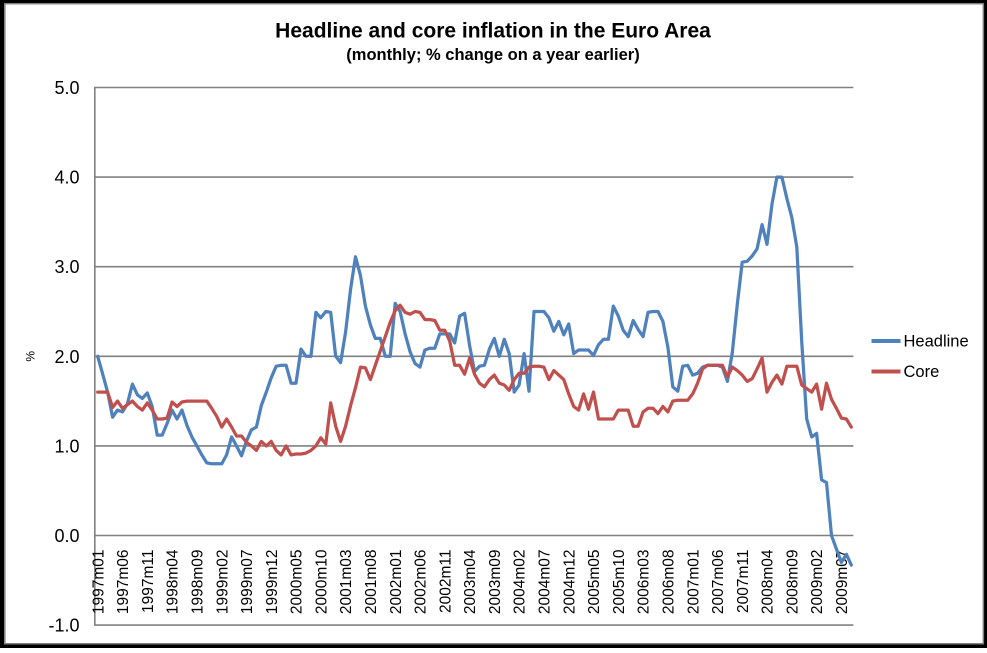 This screenshot has height=653, width=987. Describe the element at coordinates (842, 582) in the screenshot. I see `svg-text: 2009m07` at that location.